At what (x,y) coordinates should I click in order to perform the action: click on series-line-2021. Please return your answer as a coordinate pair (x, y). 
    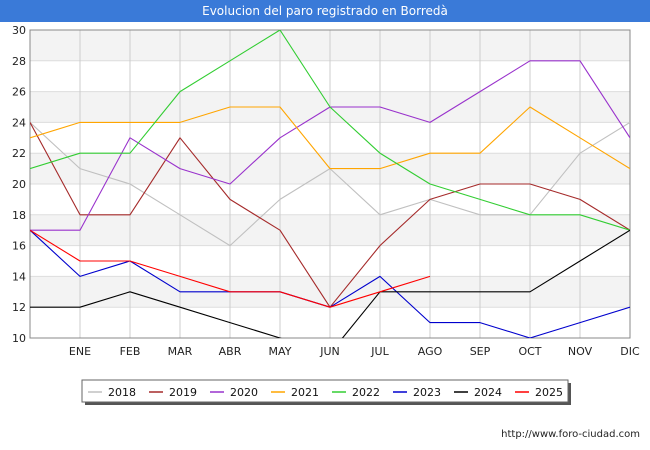
    Looking at the image, I should click on (330, 138).